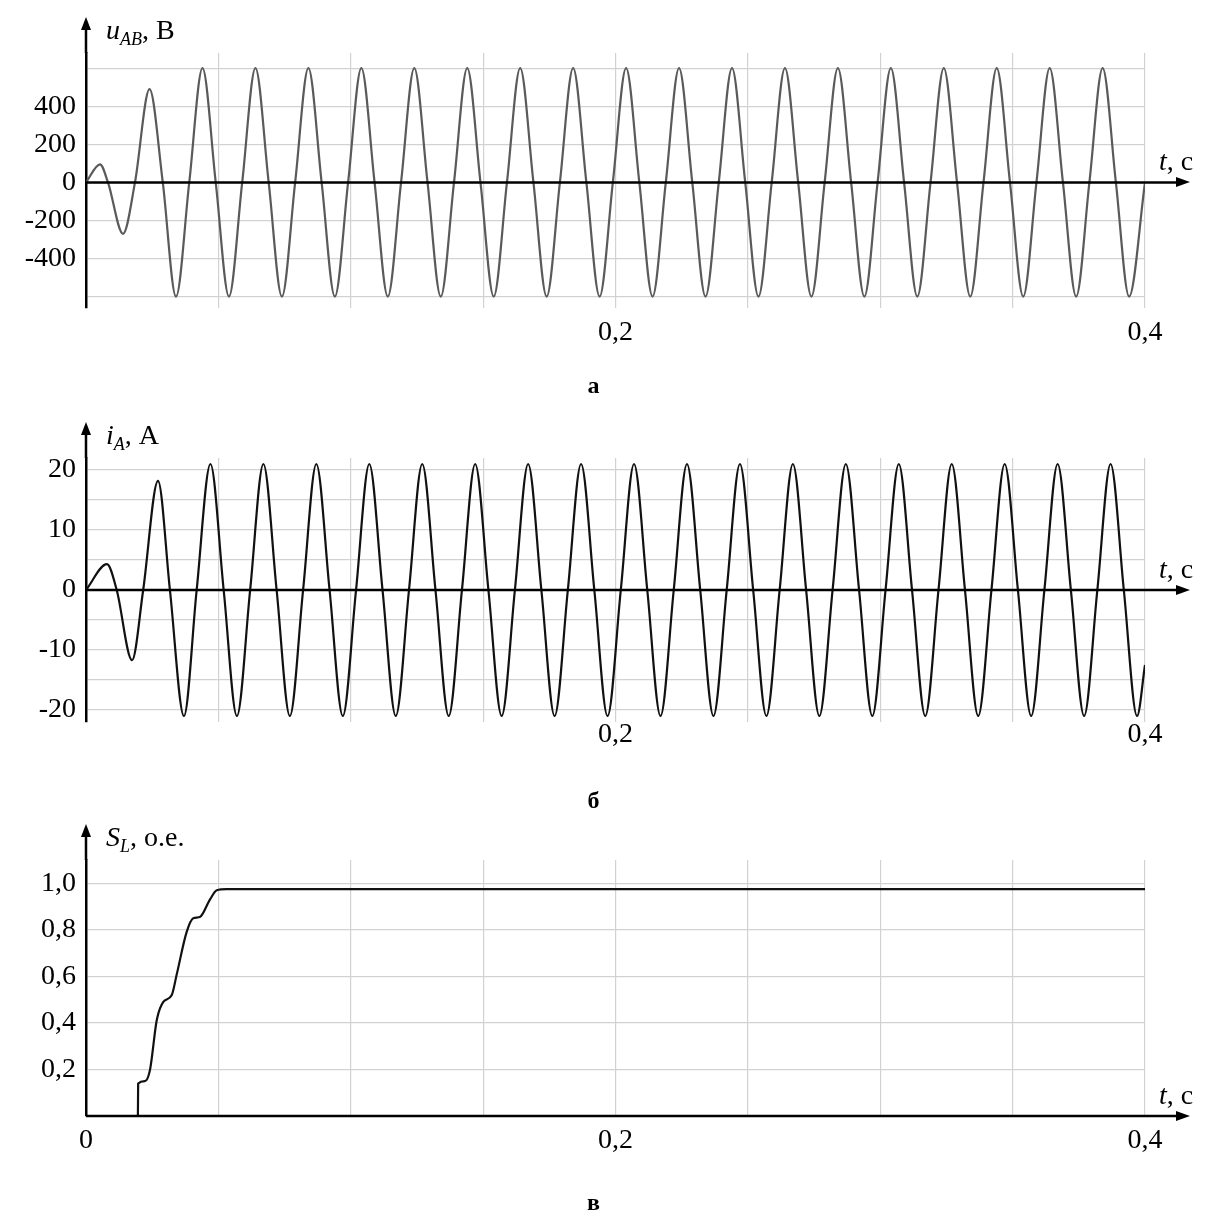 This screenshot has width=1205, height=1216. Describe the element at coordinates (55, 142) in the screenshot. I see `y-tick-label: 200` at that location.